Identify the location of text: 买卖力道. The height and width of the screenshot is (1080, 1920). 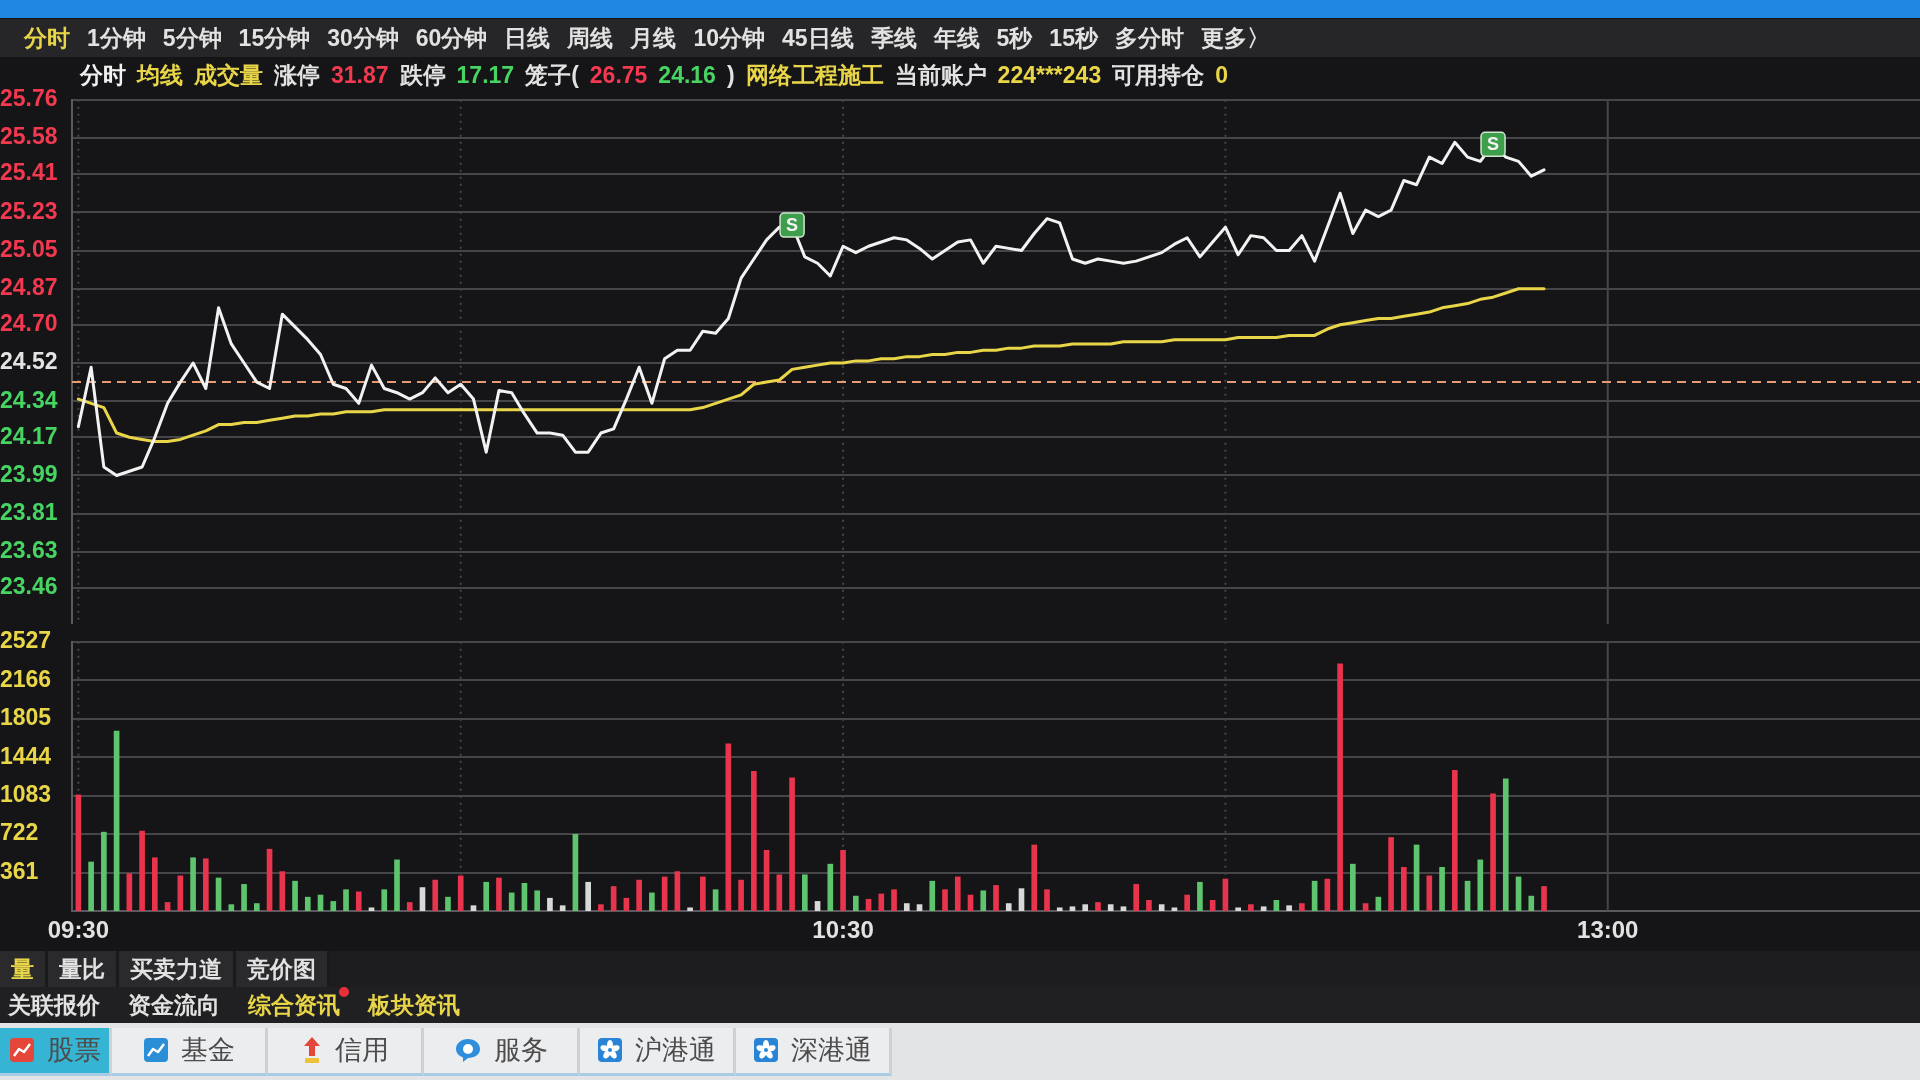
(176, 969).